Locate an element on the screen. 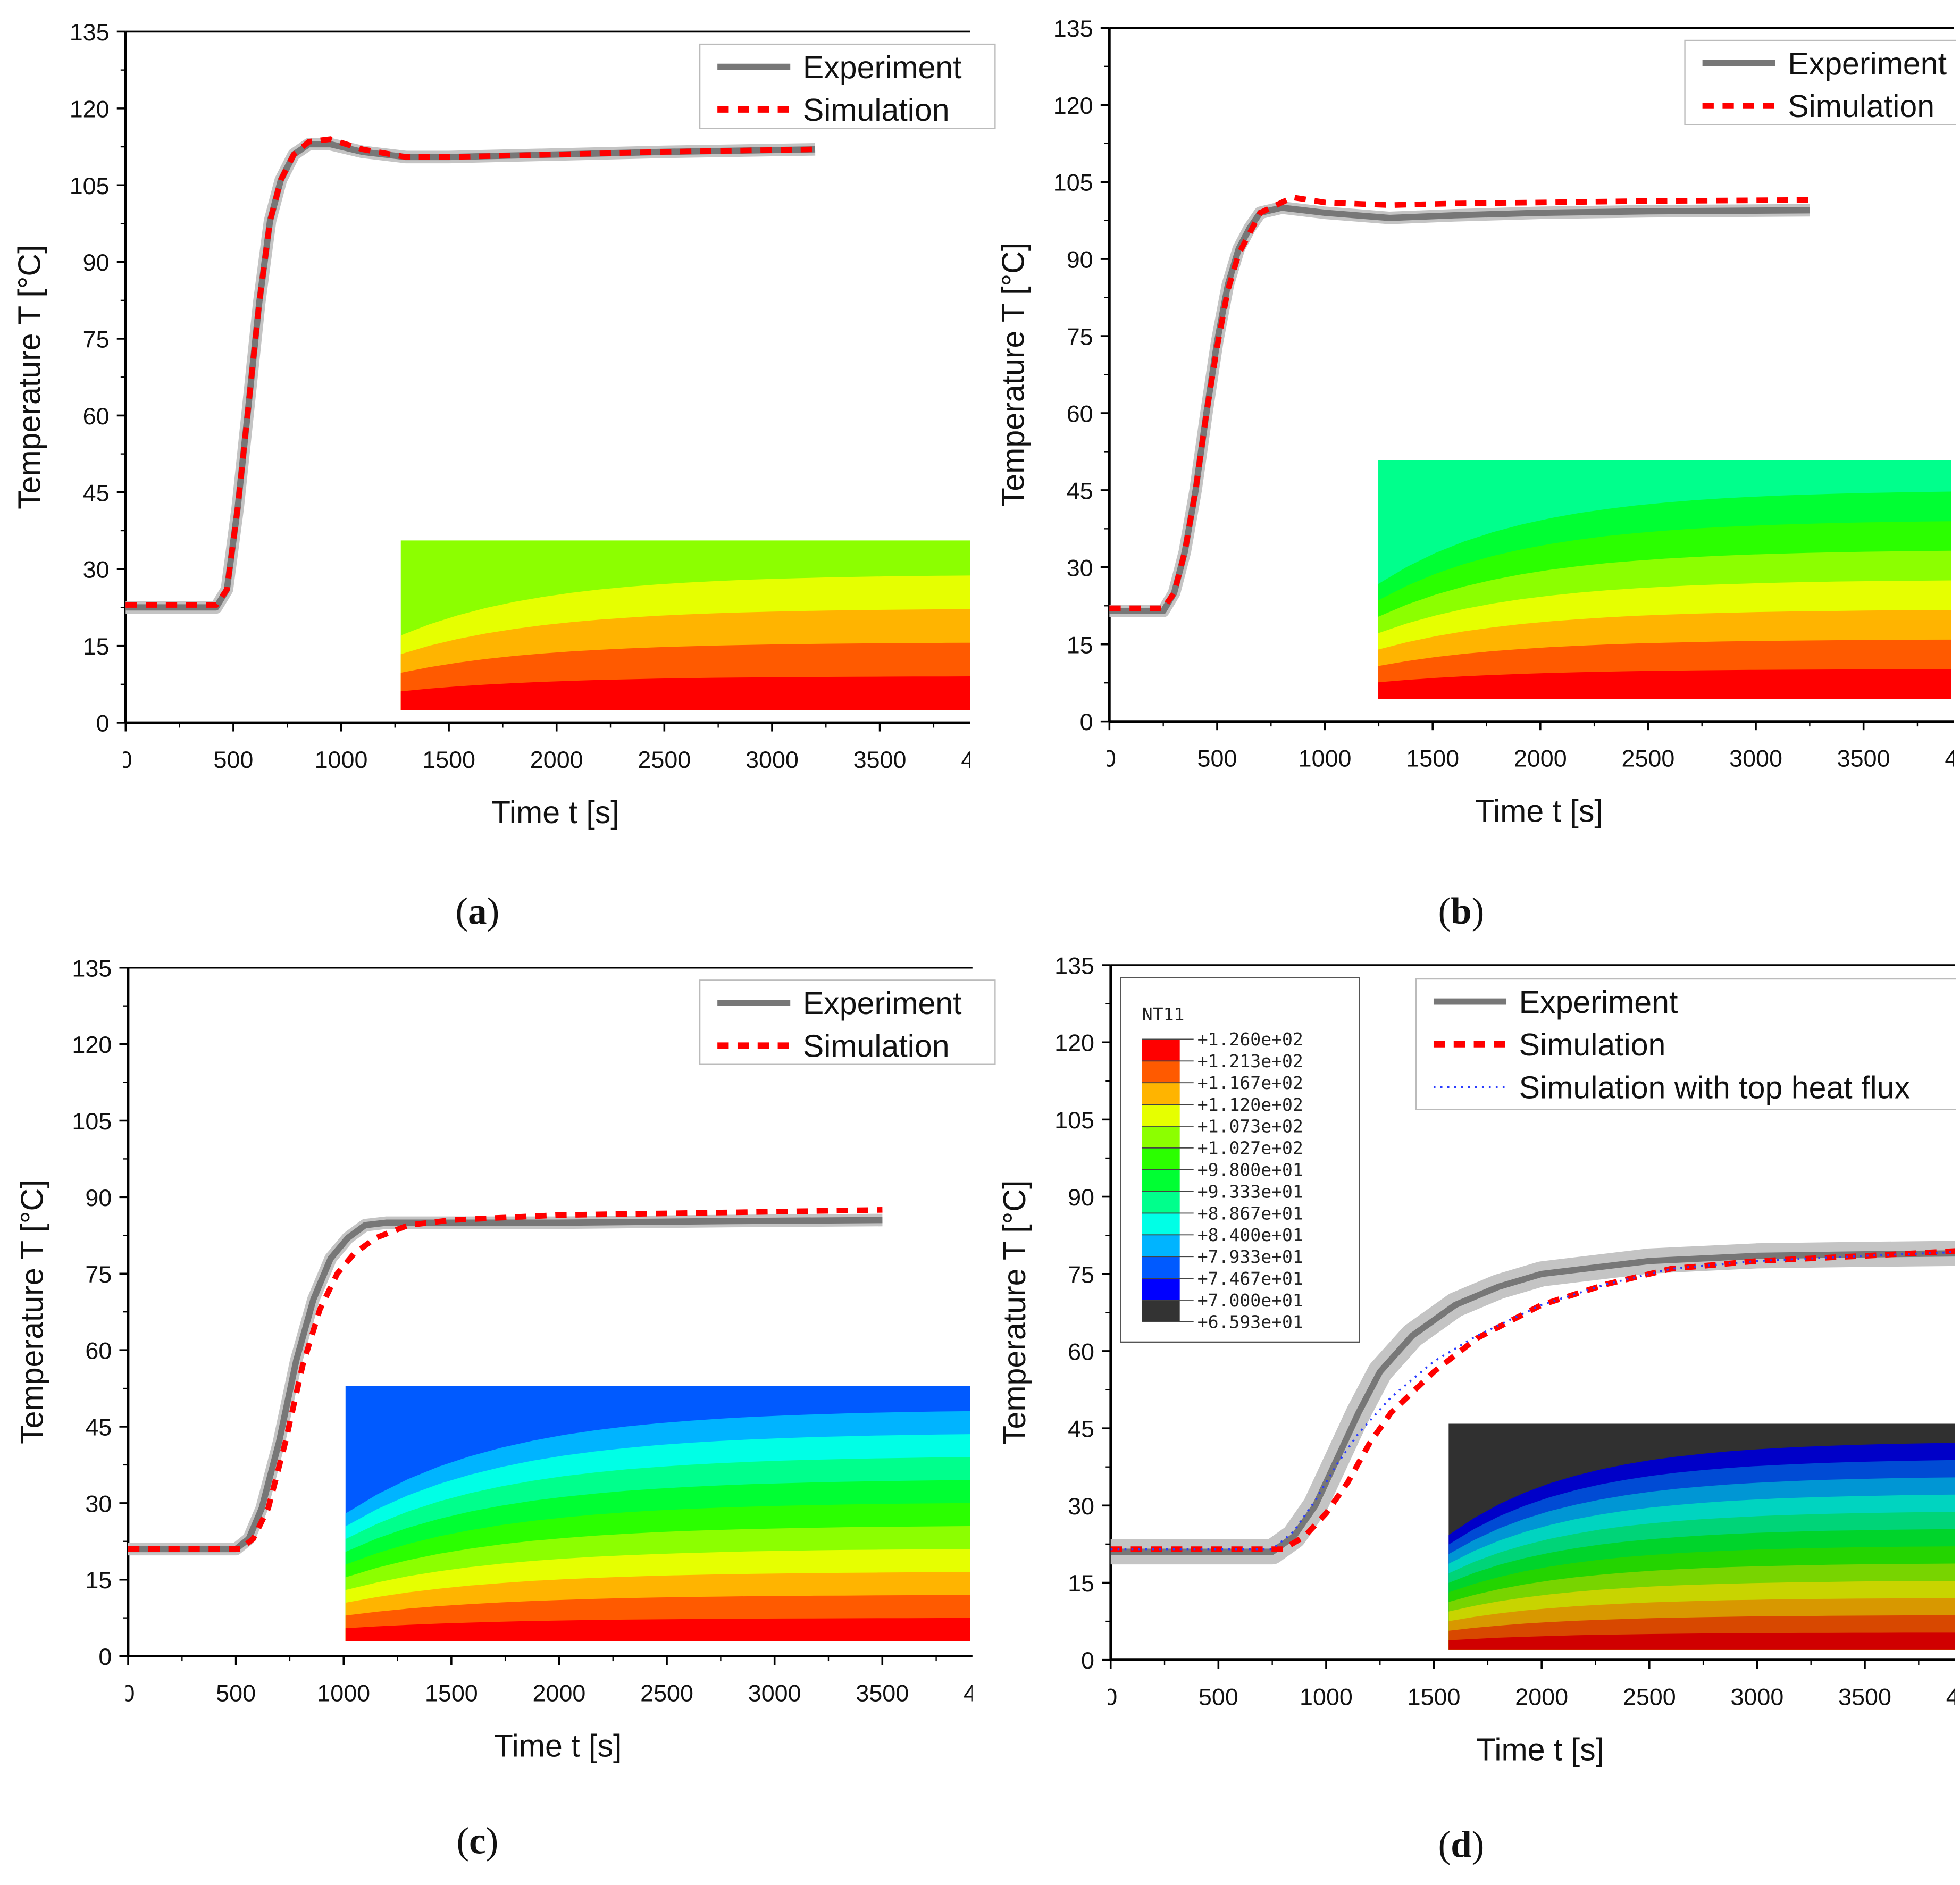 Image resolution: width=1960 pixels, height=1885 pixels. contour-inset-b is located at coordinates (1665, 579).